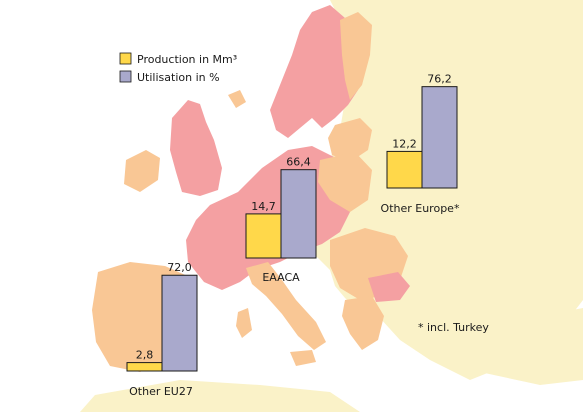 The height and width of the screenshot is (412, 583). Describe the element at coordinates (389, 287) in the screenshot. I see `map-region-southeast-eaaca` at that location.